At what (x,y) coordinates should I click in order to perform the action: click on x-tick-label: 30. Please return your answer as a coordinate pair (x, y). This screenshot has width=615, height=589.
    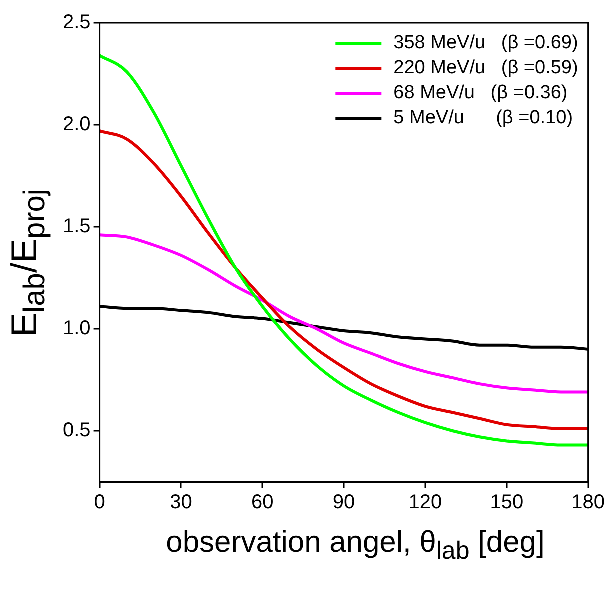
    Looking at the image, I should click on (181, 503).